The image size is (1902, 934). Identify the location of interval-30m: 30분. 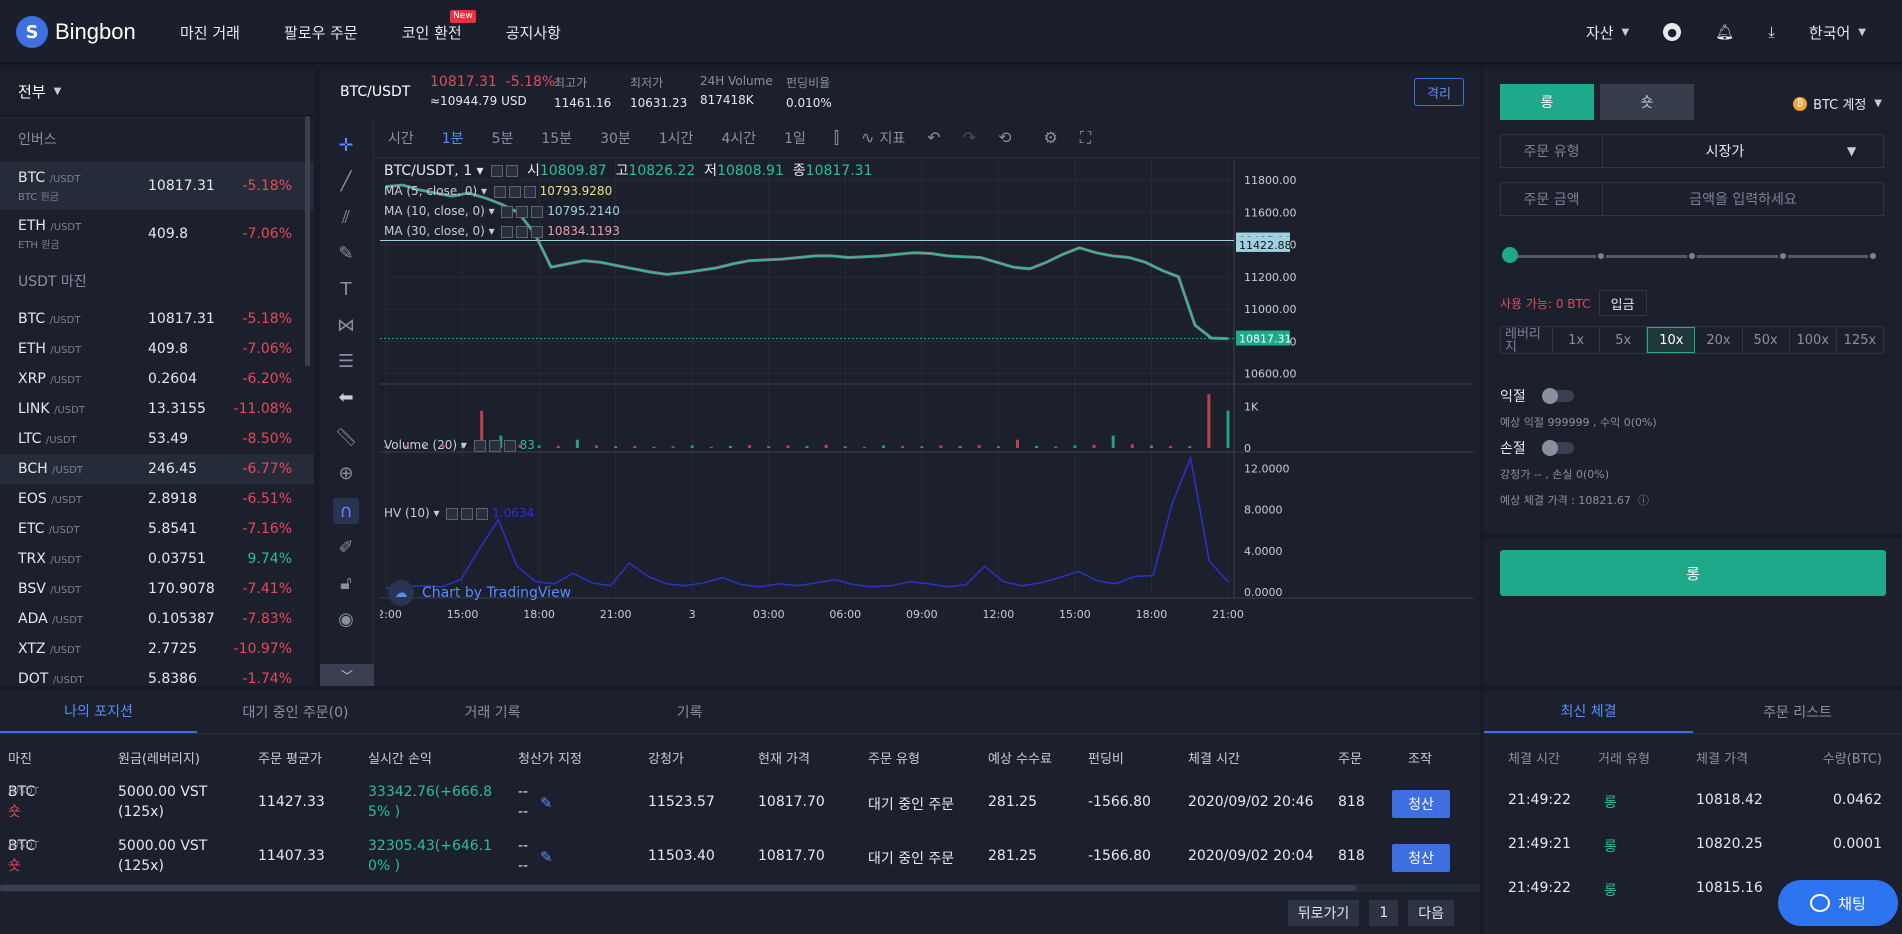
(615, 138).